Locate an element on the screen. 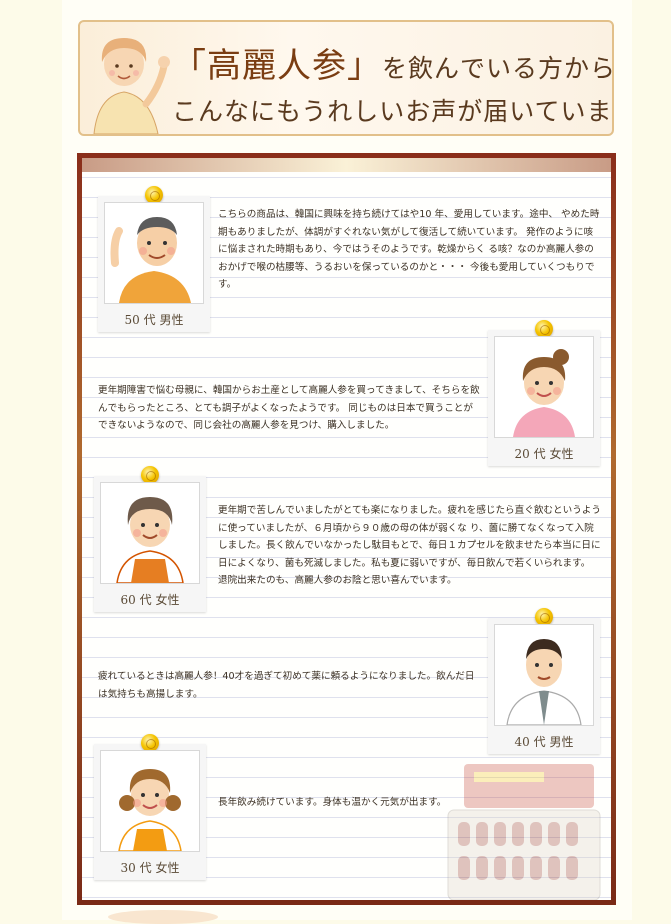  testimonial-photo-card: 20 代 女性 is located at coordinates (544, 393).